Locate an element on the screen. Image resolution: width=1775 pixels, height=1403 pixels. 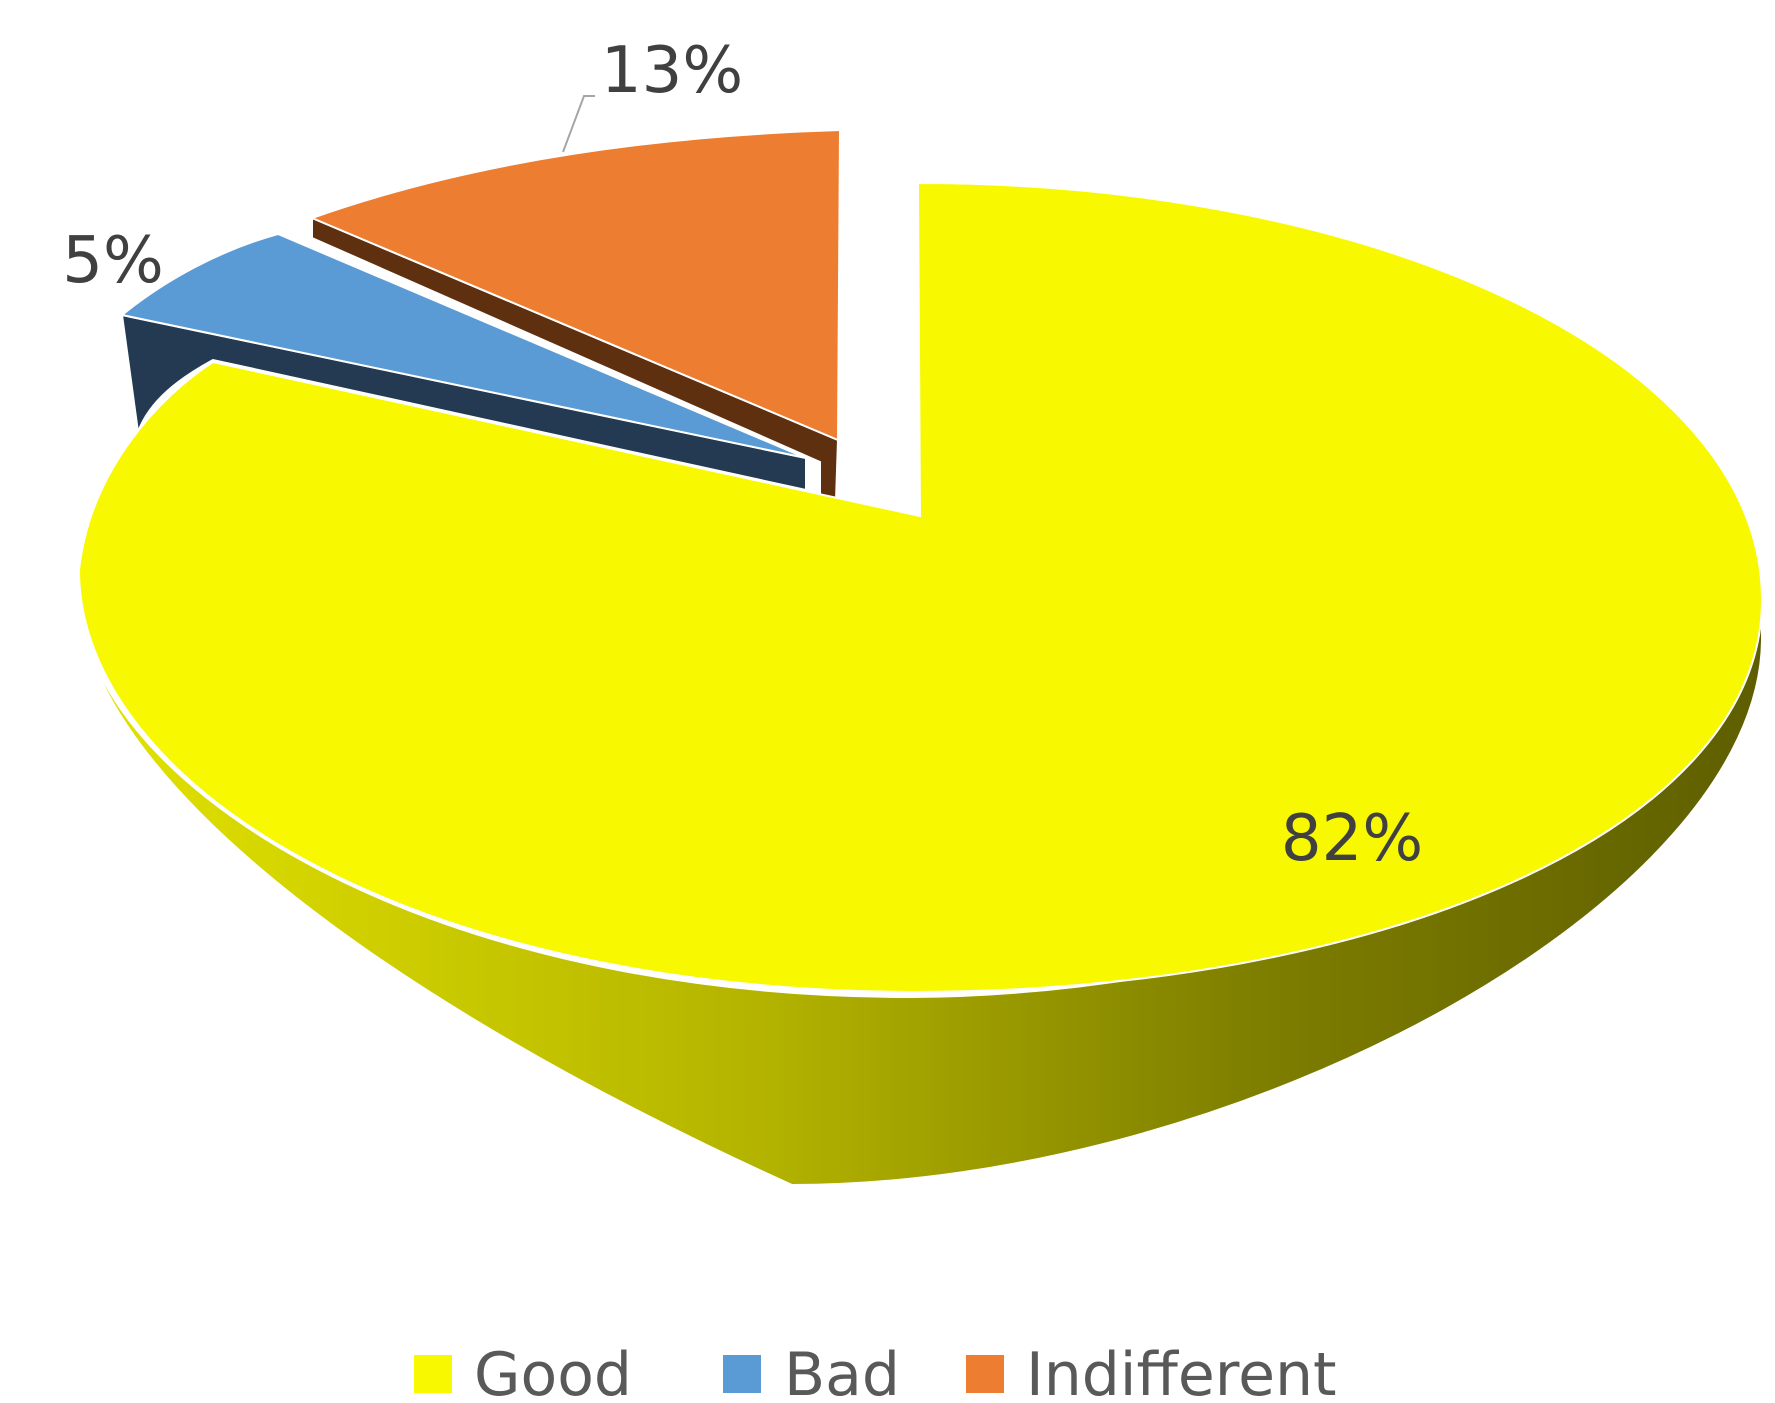
legend-swatch-bad is located at coordinates (742, 1374).